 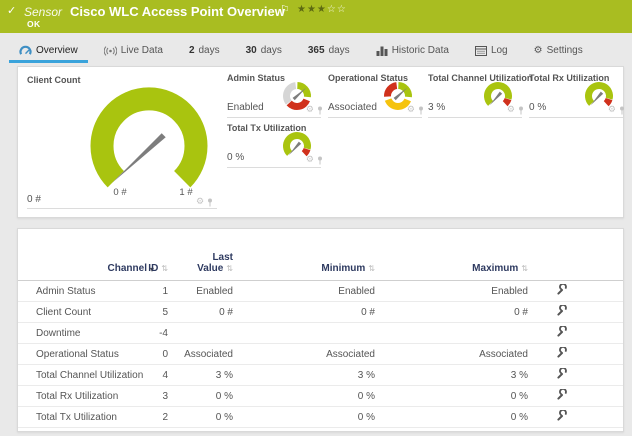 What do you see at coordinates (320, 417) in the screenshot?
I see `table-row: Total Tx Utilization 2 0 % 0 % 0 %` at bounding box center [320, 417].